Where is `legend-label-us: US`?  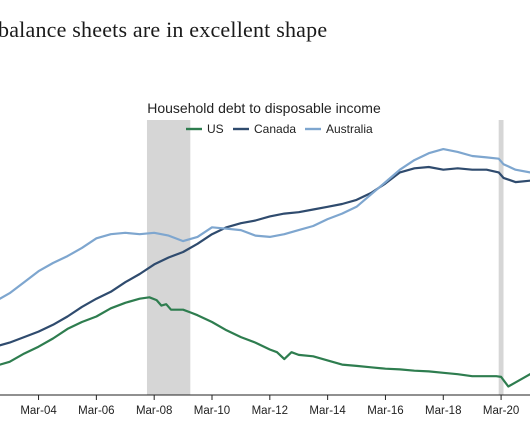 legend-label-us: US is located at coordinates (215, 129).